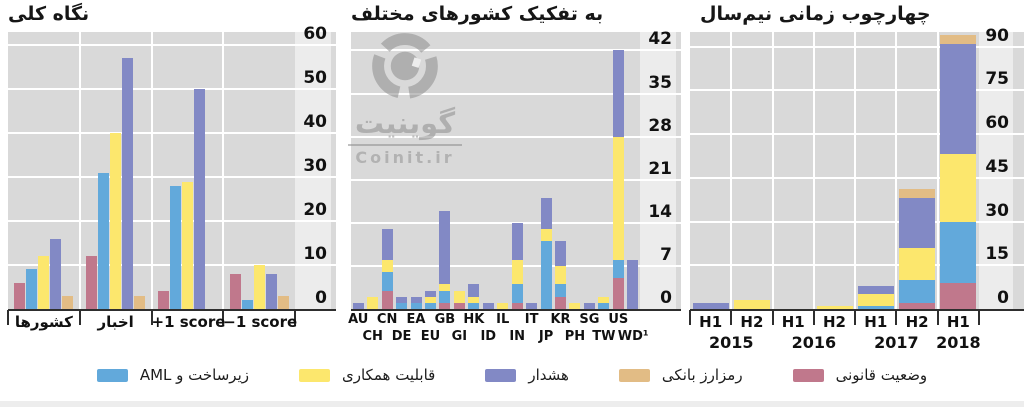 Image resolution: width=1024 pixels, height=407 pixels. Describe the element at coordinates (997, 35) in the screenshot. I see `y-axis-label: 90` at that location.